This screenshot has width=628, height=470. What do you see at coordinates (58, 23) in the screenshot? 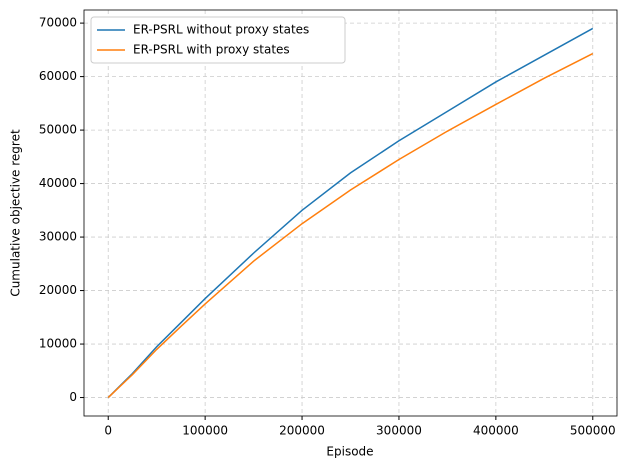
I see `y-tick-label: 70000` at bounding box center [58, 23].